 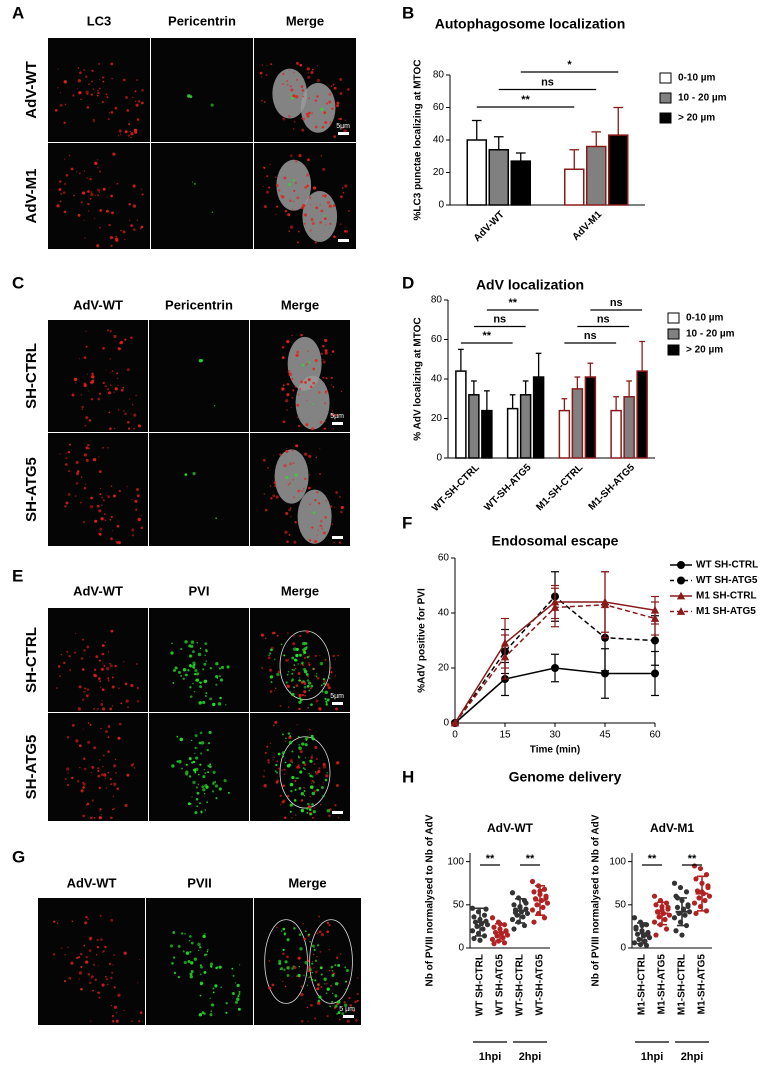 What do you see at coordinates (437, 418) in the screenshot?
I see `y-tick-label: 20` at bounding box center [437, 418].